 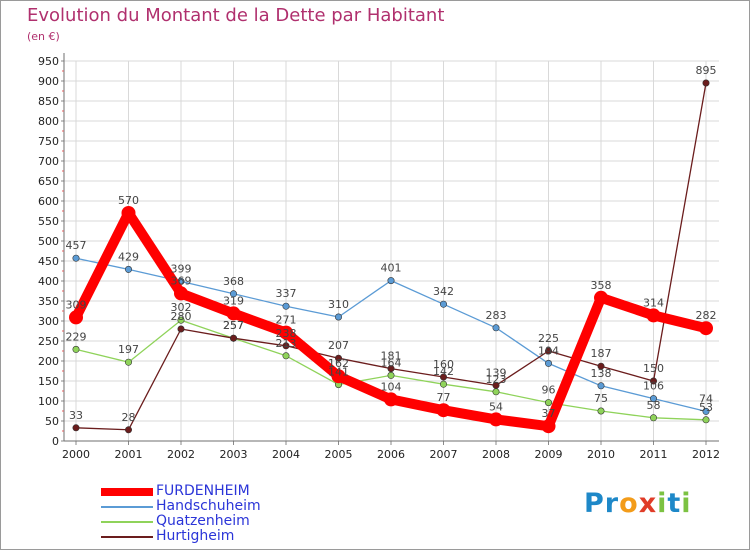 I want to click on data-label-quatzenheim: 302, so click(x=181, y=307).